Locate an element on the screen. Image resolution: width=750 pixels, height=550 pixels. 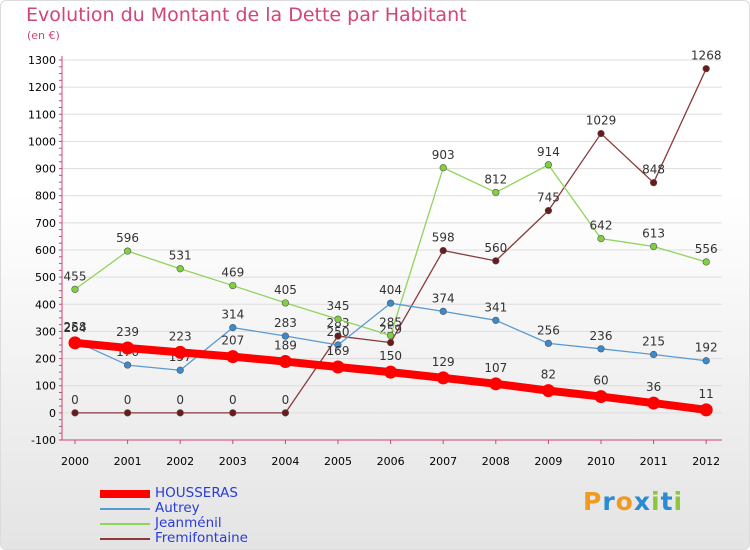
data-label: 598 is located at coordinates (443, 238).